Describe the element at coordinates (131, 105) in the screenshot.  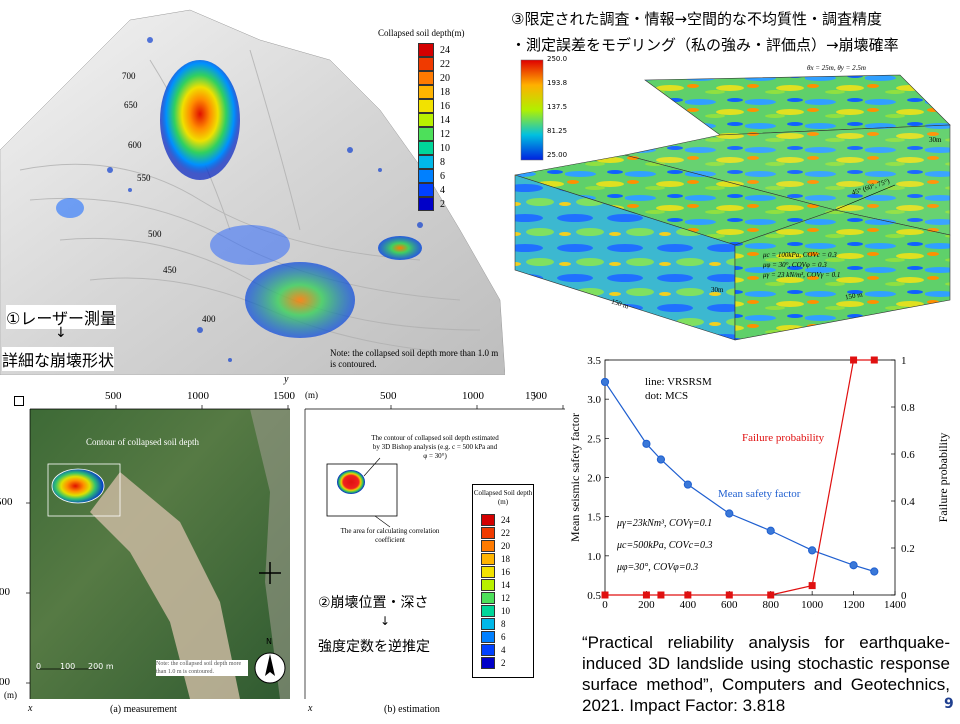
I see `elev-label: 650` at that location.